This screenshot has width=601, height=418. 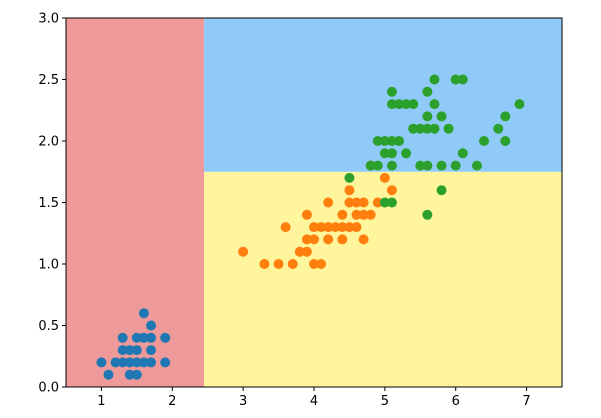 I want to click on x-axis: 1 2 3 4 5 6 7, so click(x=314, y=398).